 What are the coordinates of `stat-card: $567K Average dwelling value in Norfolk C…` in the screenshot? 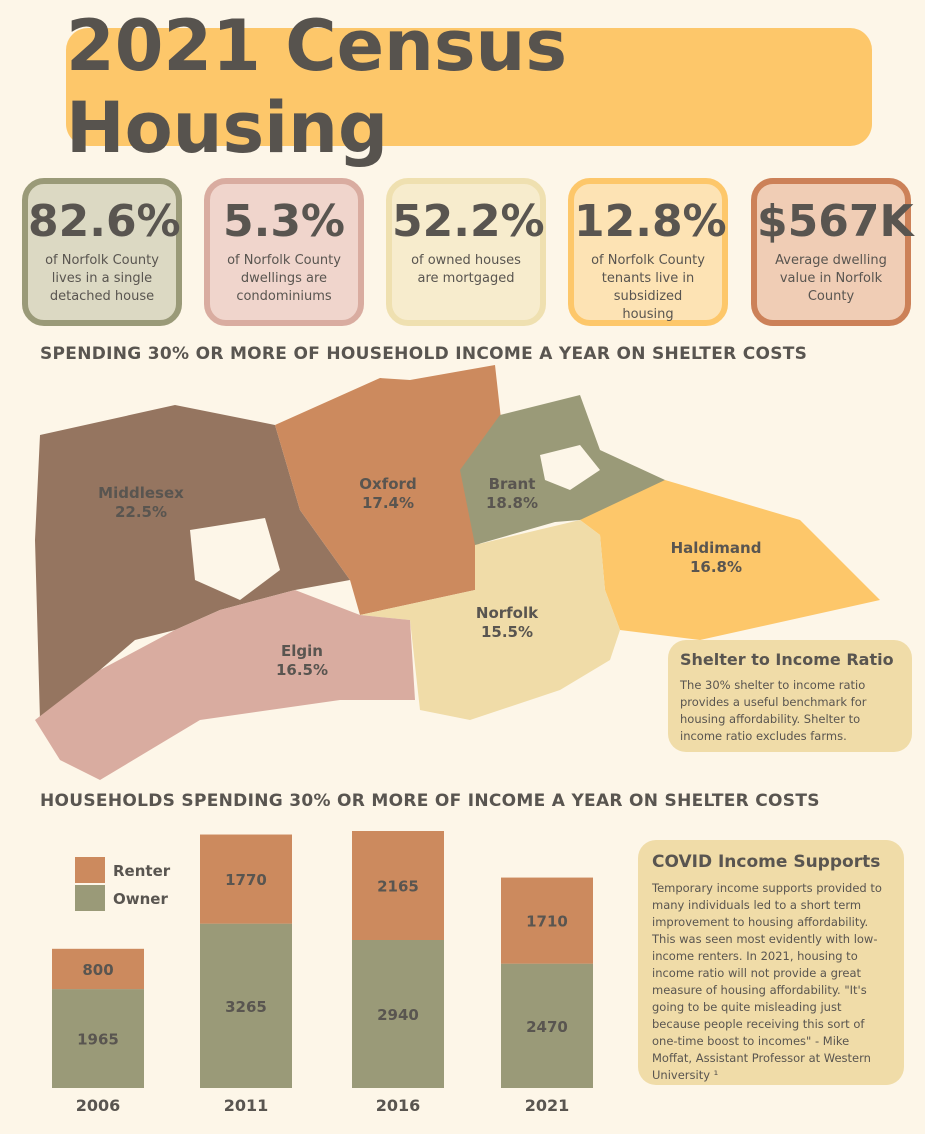 It's located at (832, 252).